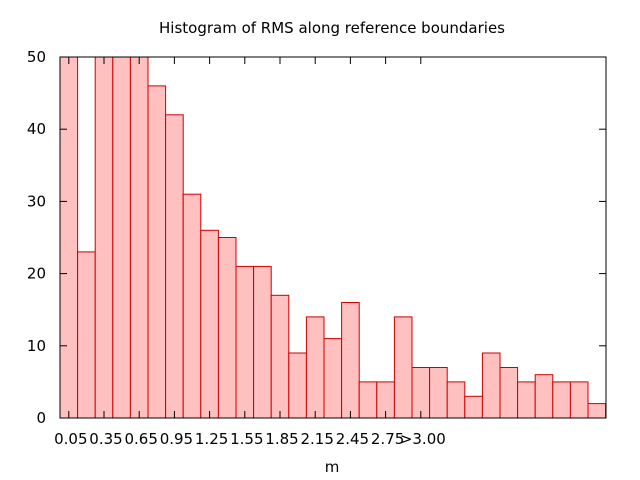  What do you see at coordinates (105, 439) in the screenshot?
I see `x-tick-label: 0.35` at bounding box center [105, 439].